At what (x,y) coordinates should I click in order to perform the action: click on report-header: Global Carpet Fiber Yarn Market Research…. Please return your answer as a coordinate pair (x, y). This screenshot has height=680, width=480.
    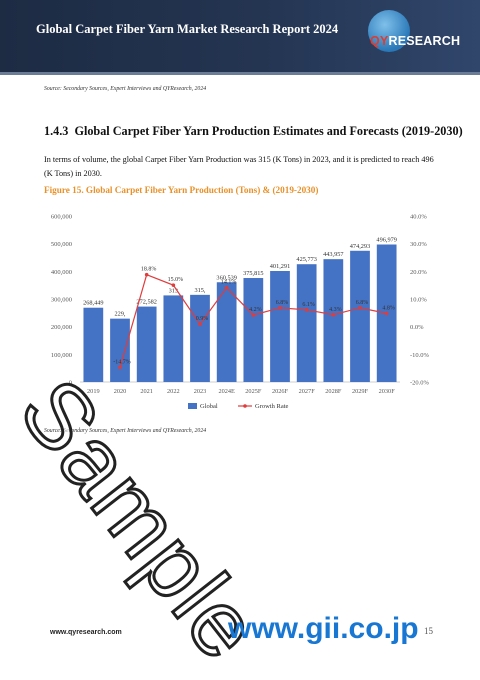
    Looking at the image, I should click on (240, 37).